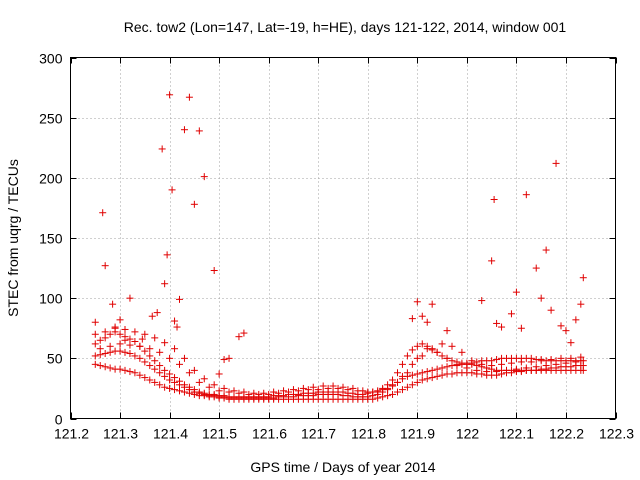  Describe the element at coordinates (468, 434) in the screenshot. I see `x-tick-label: 122` at that location.